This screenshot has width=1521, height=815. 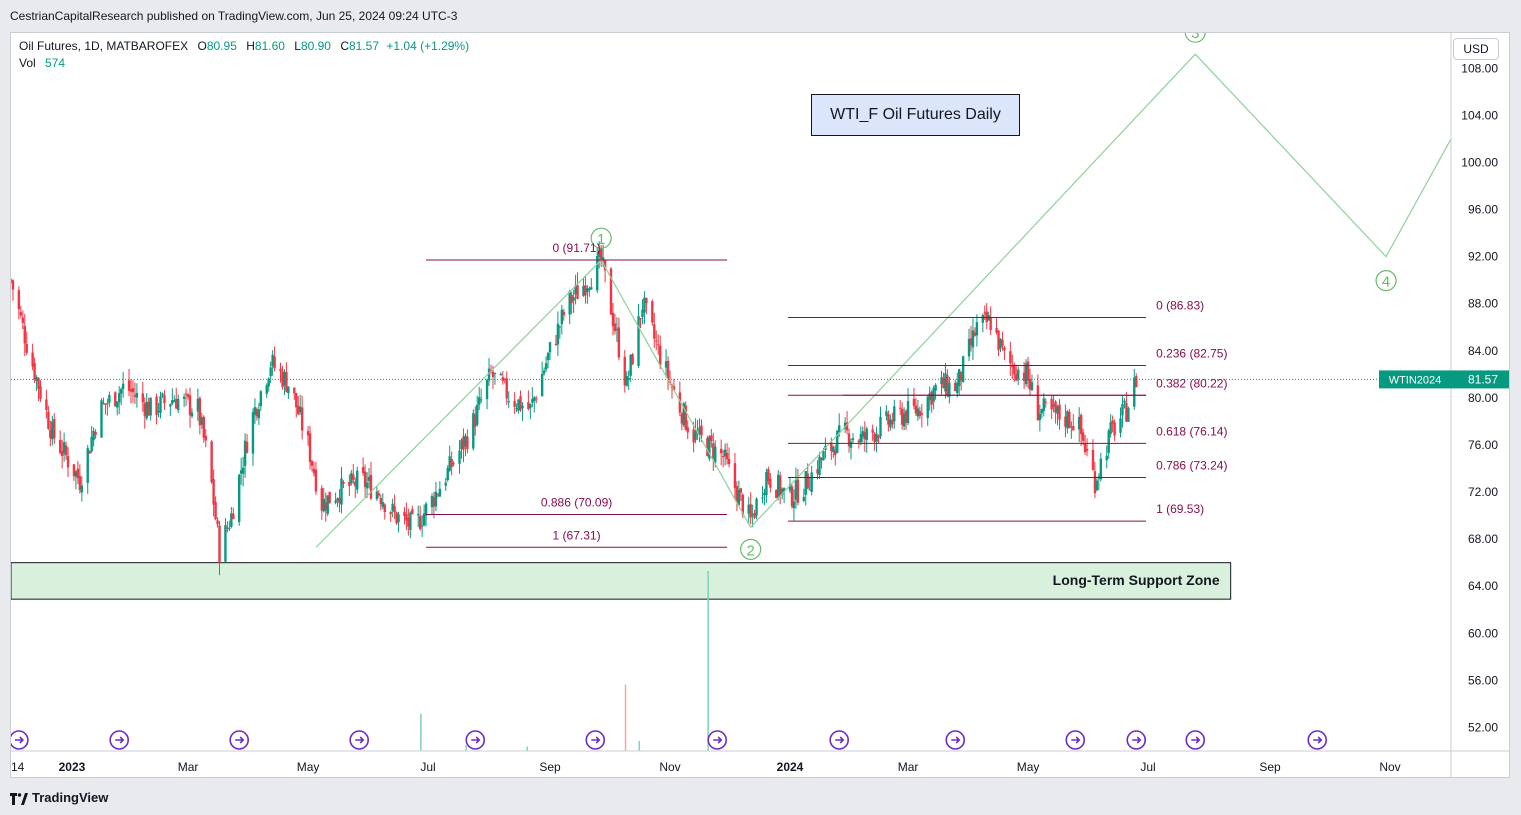 I want to click on currency-button: USD, so click(x=1476, y=49).